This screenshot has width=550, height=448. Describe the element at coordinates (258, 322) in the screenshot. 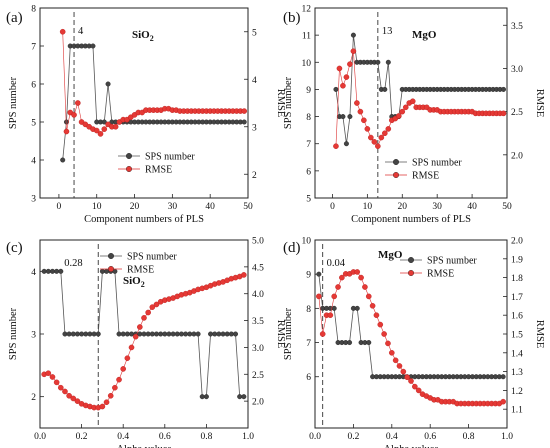

I see `y-right-tick-label: 3.5` at that location.